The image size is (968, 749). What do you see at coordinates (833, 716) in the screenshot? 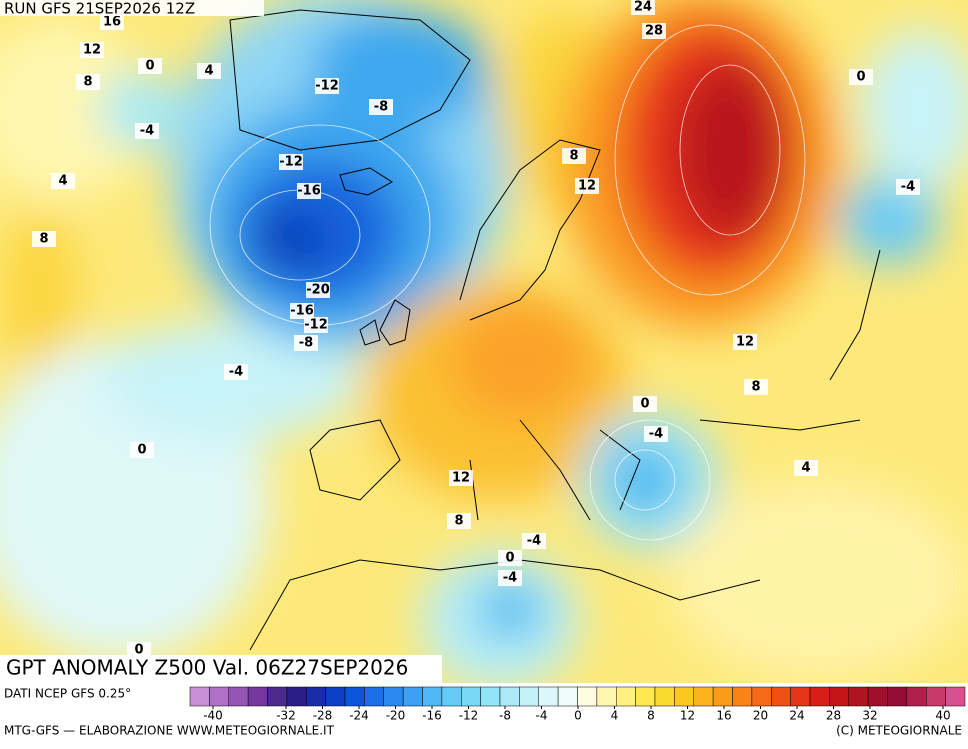
I see `colorbar-tick-label: 28` at bounding box center [833, 716].